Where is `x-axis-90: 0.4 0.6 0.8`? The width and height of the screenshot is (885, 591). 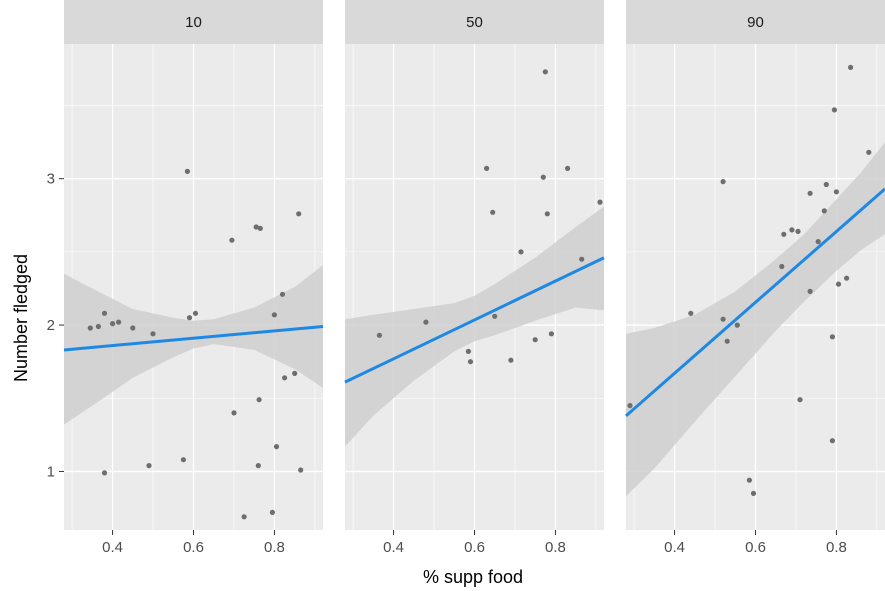 x-axis-90: 0.4 0.6 0.8 is located at coordinates (755, 543).